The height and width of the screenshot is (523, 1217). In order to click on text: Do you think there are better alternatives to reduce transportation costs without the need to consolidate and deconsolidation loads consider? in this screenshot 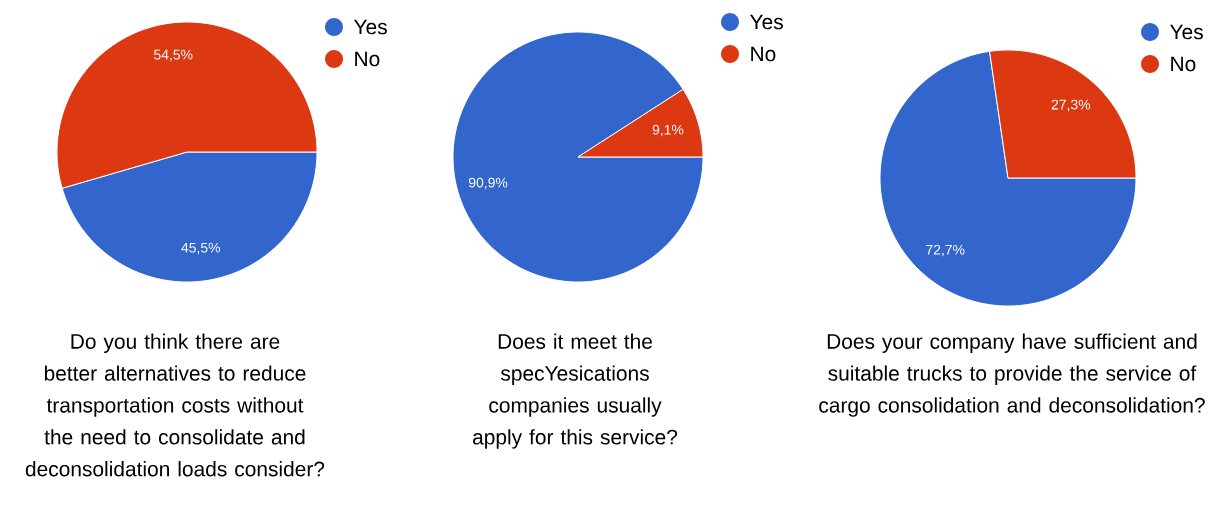, I will do `click(175, 405)`.